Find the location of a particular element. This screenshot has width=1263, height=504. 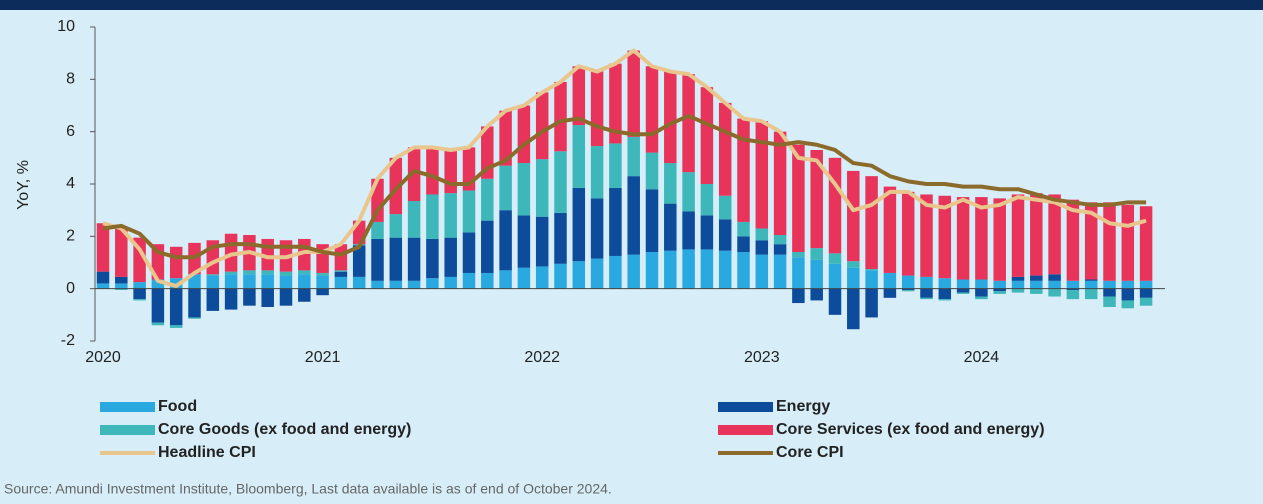

y-tick-label: -2 is located at coordinates (68, 340).